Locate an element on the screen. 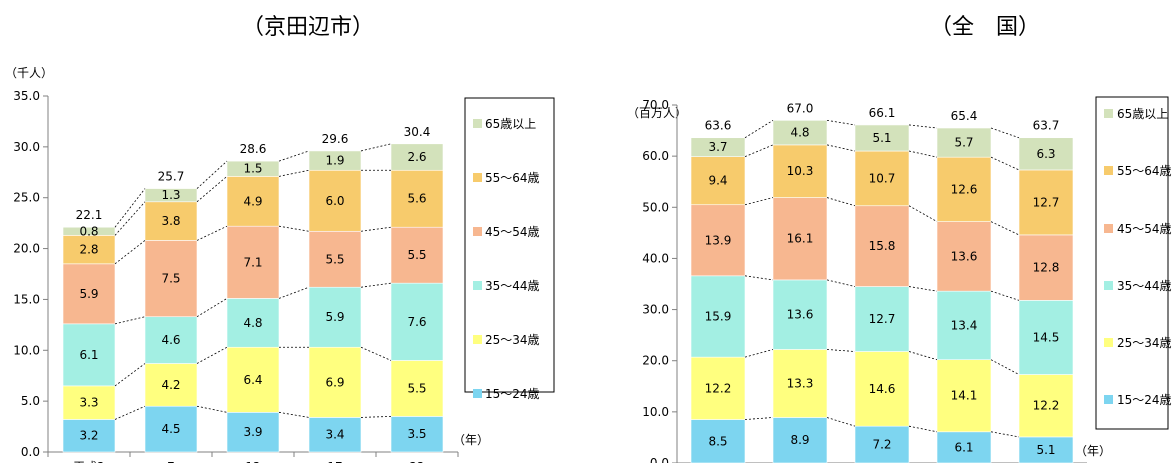  chart0-segment-label: 7.5 is located at coordinates (170, 279).